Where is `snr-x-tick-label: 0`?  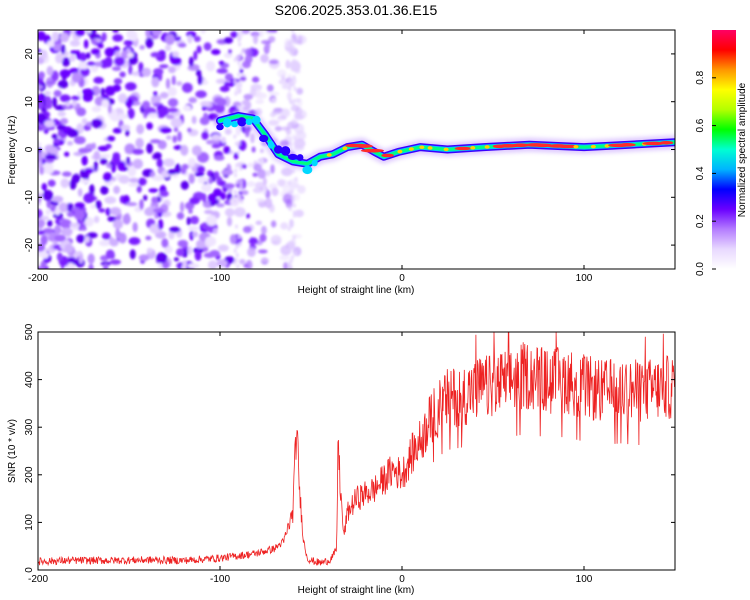
snr-x-tick-label: 0 is located at coordinates (402, 579).